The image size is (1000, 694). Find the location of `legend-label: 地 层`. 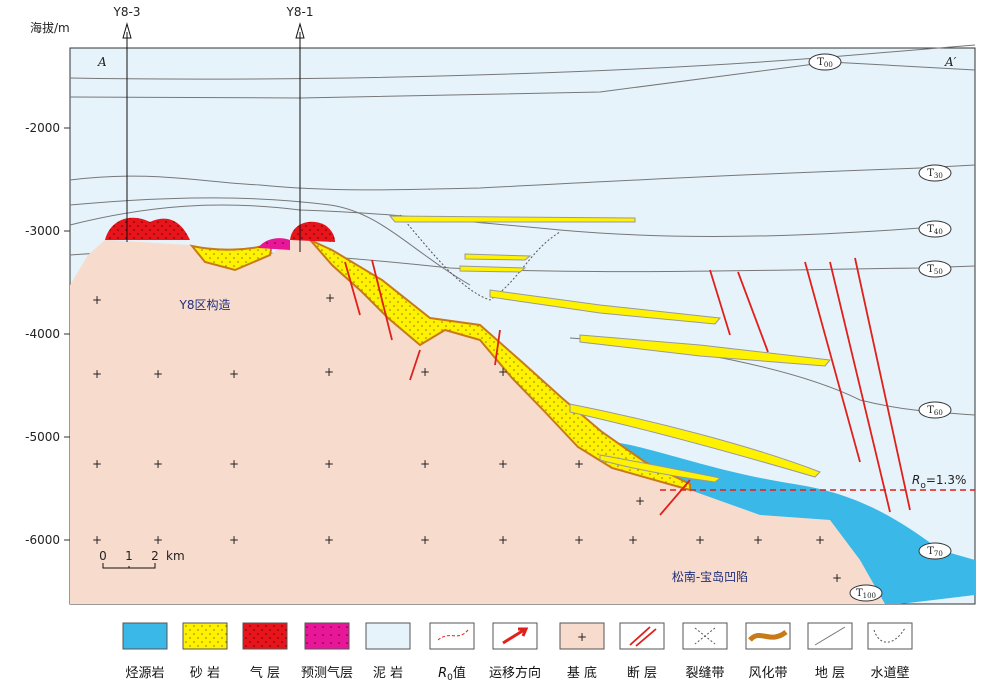

legend-label: 地 层 is located at coordinates (830, 673).